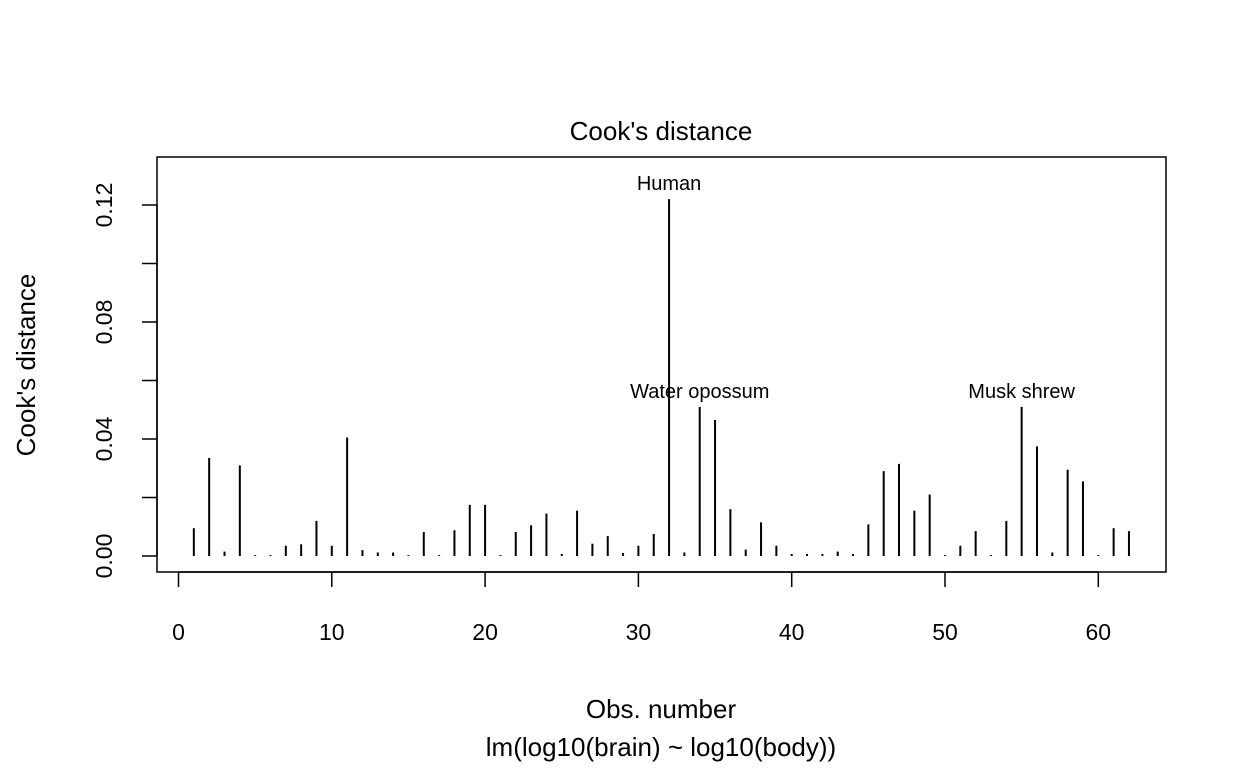 Image resolution: width=1248 pixels, height=768 pixels. Describe the element at coordinates (639, 632) in the screenshot. I see `x-tick-label: 30` at that location.